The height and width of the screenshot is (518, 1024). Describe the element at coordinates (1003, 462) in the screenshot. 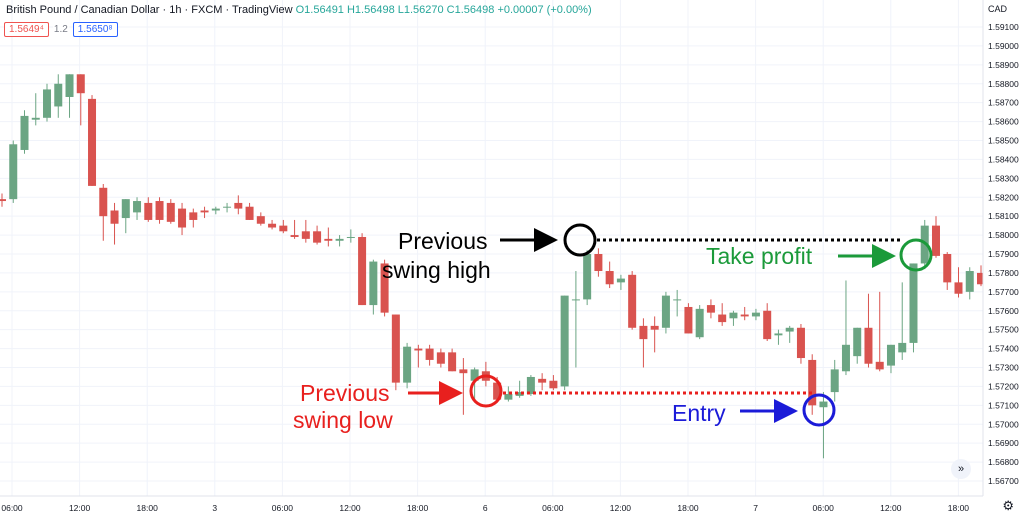

I see `price-tick-label: 1.56800` at that location.